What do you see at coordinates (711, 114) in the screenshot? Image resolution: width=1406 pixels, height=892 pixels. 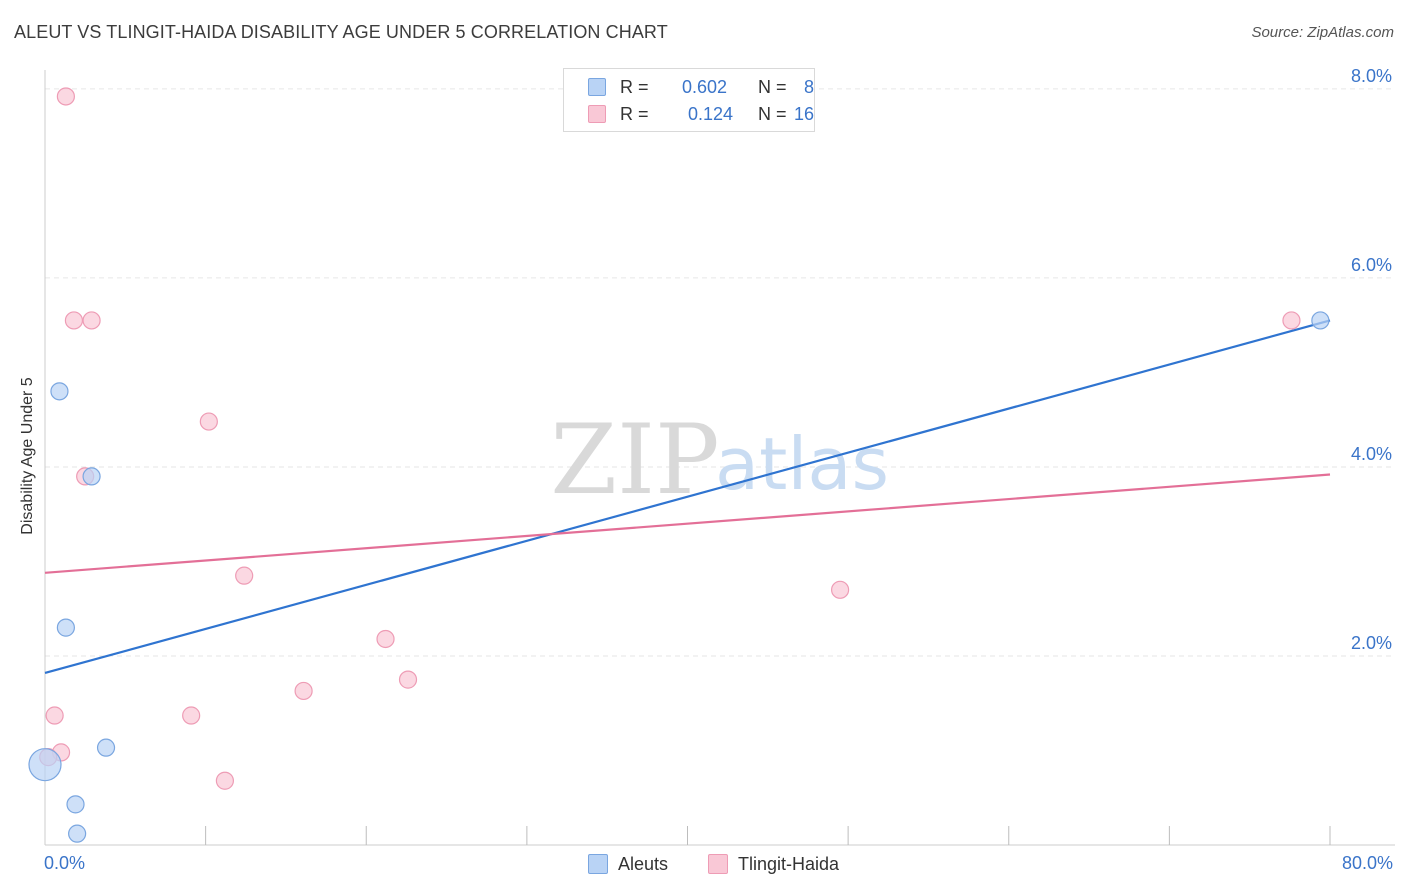 I see `tlingit-haida-r-value: 0.124` at bounding box center [711, 114].